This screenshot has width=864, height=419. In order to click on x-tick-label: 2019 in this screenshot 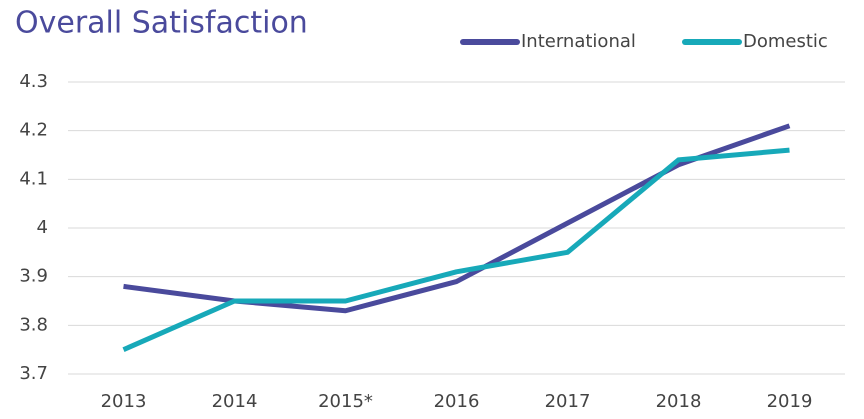, I will do `click(790, 401)`.